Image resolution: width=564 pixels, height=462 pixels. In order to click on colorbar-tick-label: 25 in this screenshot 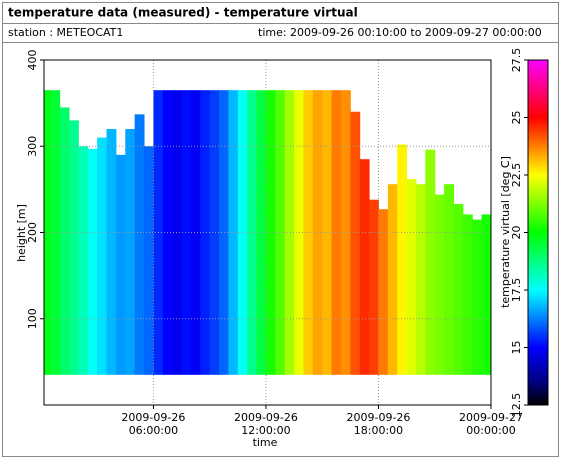, I will do `click(516, 118)`.